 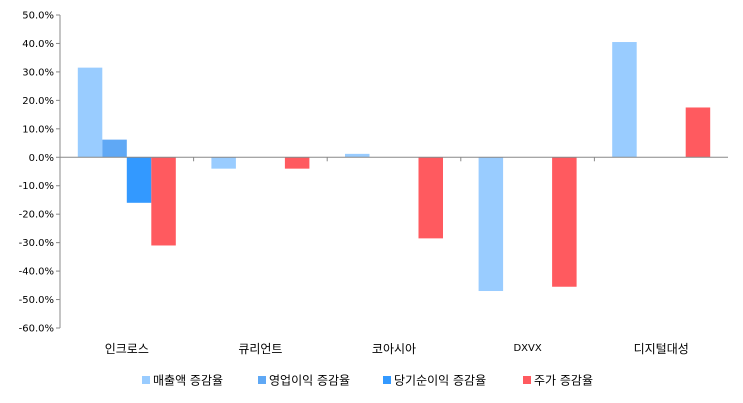 What do you see at coordinates (36, 215) in the screenshot?
I see `y-tick-label: -20.0%` at bounding box center [36, 215].